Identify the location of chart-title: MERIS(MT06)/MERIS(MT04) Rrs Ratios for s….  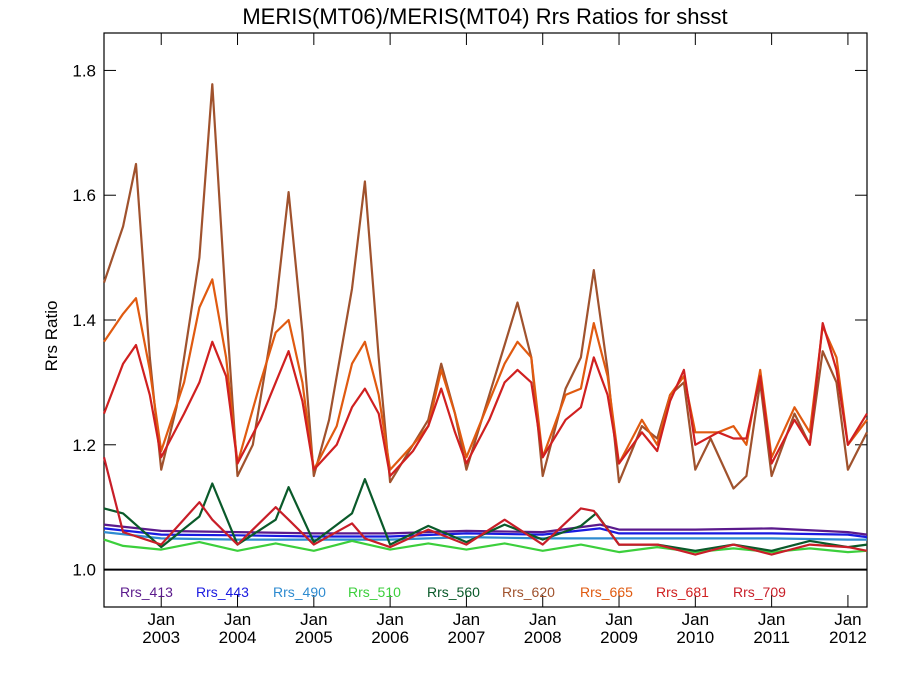
(484, 16).